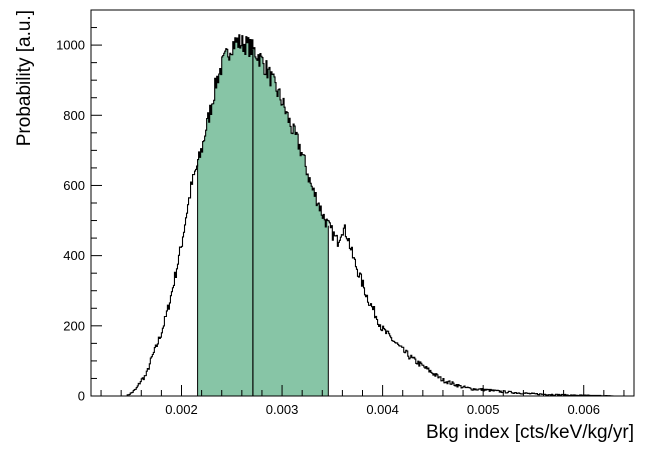 Image resolution: width=648 pixels, height=449 pixels. Describe the element at coordinates (181, 409) in the screenshot. I see `x-tick-label: 0.002` at that location.